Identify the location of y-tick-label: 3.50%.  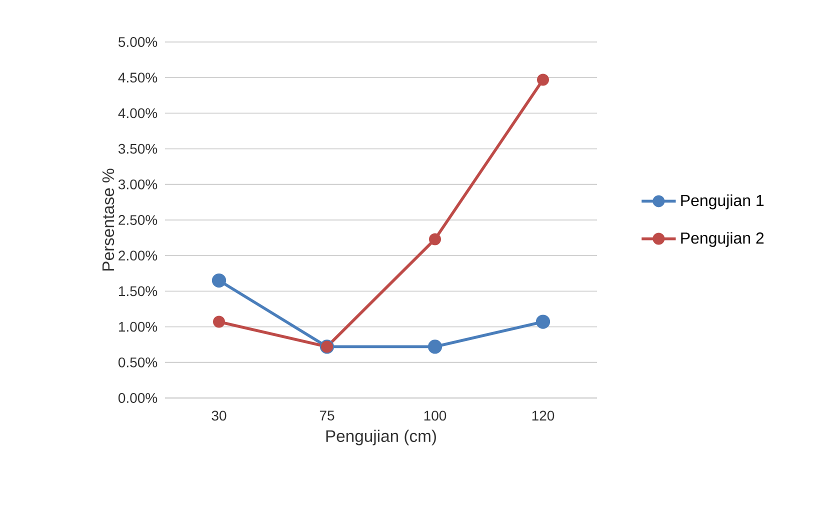
(138, 149).